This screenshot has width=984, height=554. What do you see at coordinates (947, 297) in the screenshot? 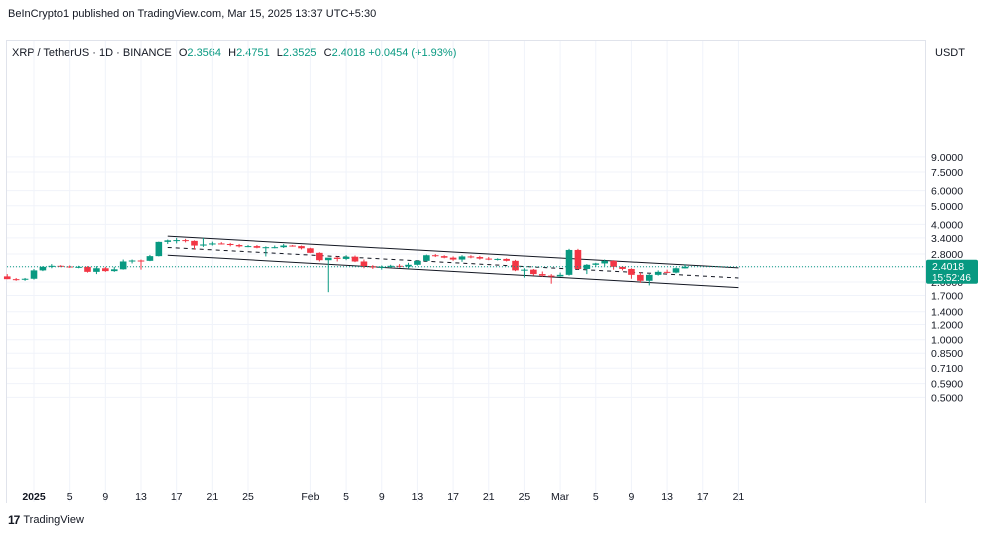
I see `price-tick-label: 1.7000` at bounding box center [947, 297].